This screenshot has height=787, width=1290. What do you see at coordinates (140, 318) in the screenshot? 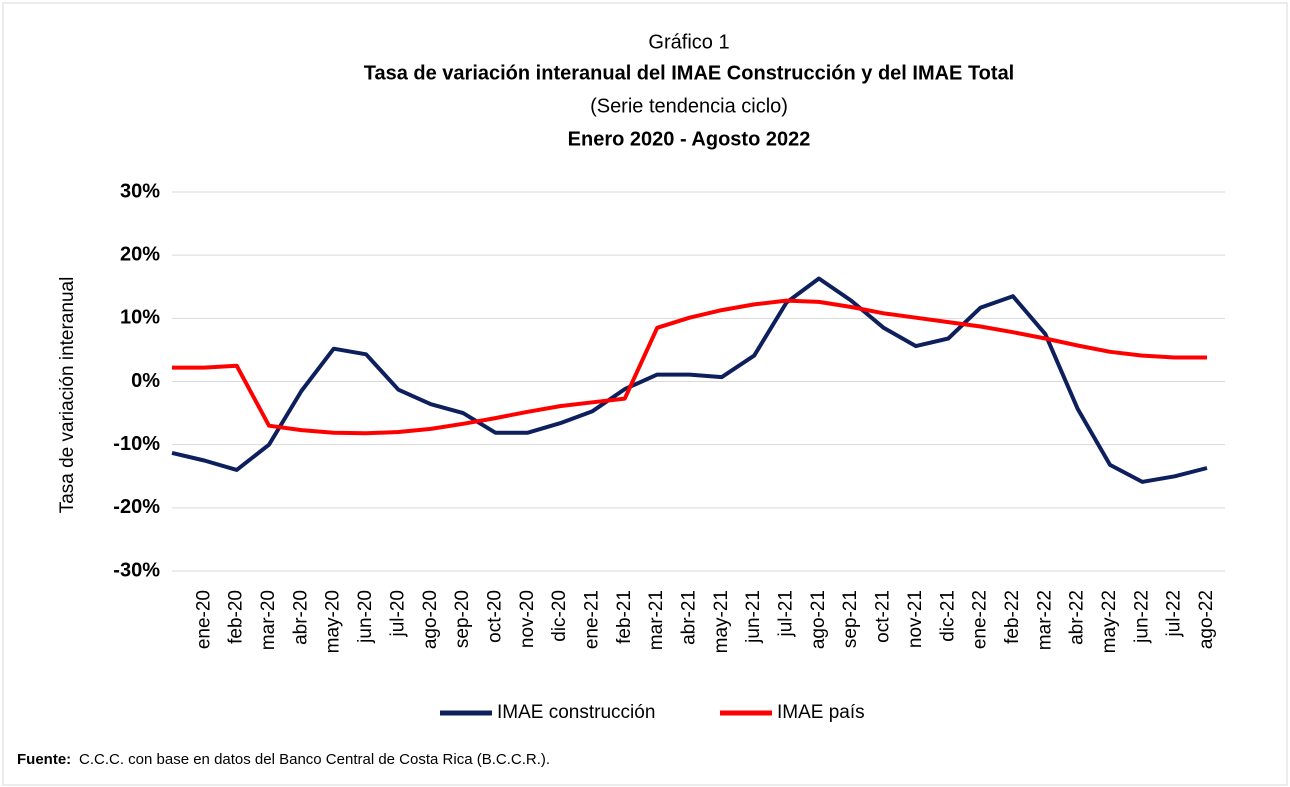
I see `y-tick-label: 10%` at bounding box center [140, 318].